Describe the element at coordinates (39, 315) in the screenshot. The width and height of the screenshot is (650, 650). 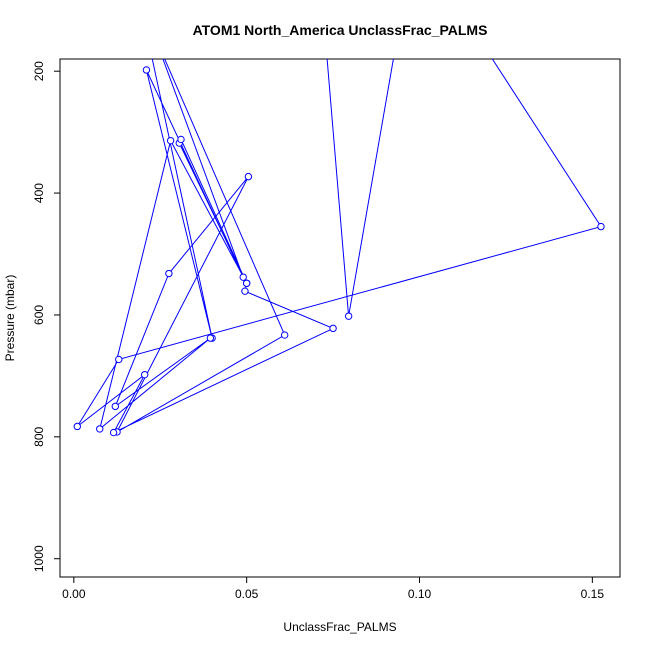
I see `y-tick-label: 600` at that location.